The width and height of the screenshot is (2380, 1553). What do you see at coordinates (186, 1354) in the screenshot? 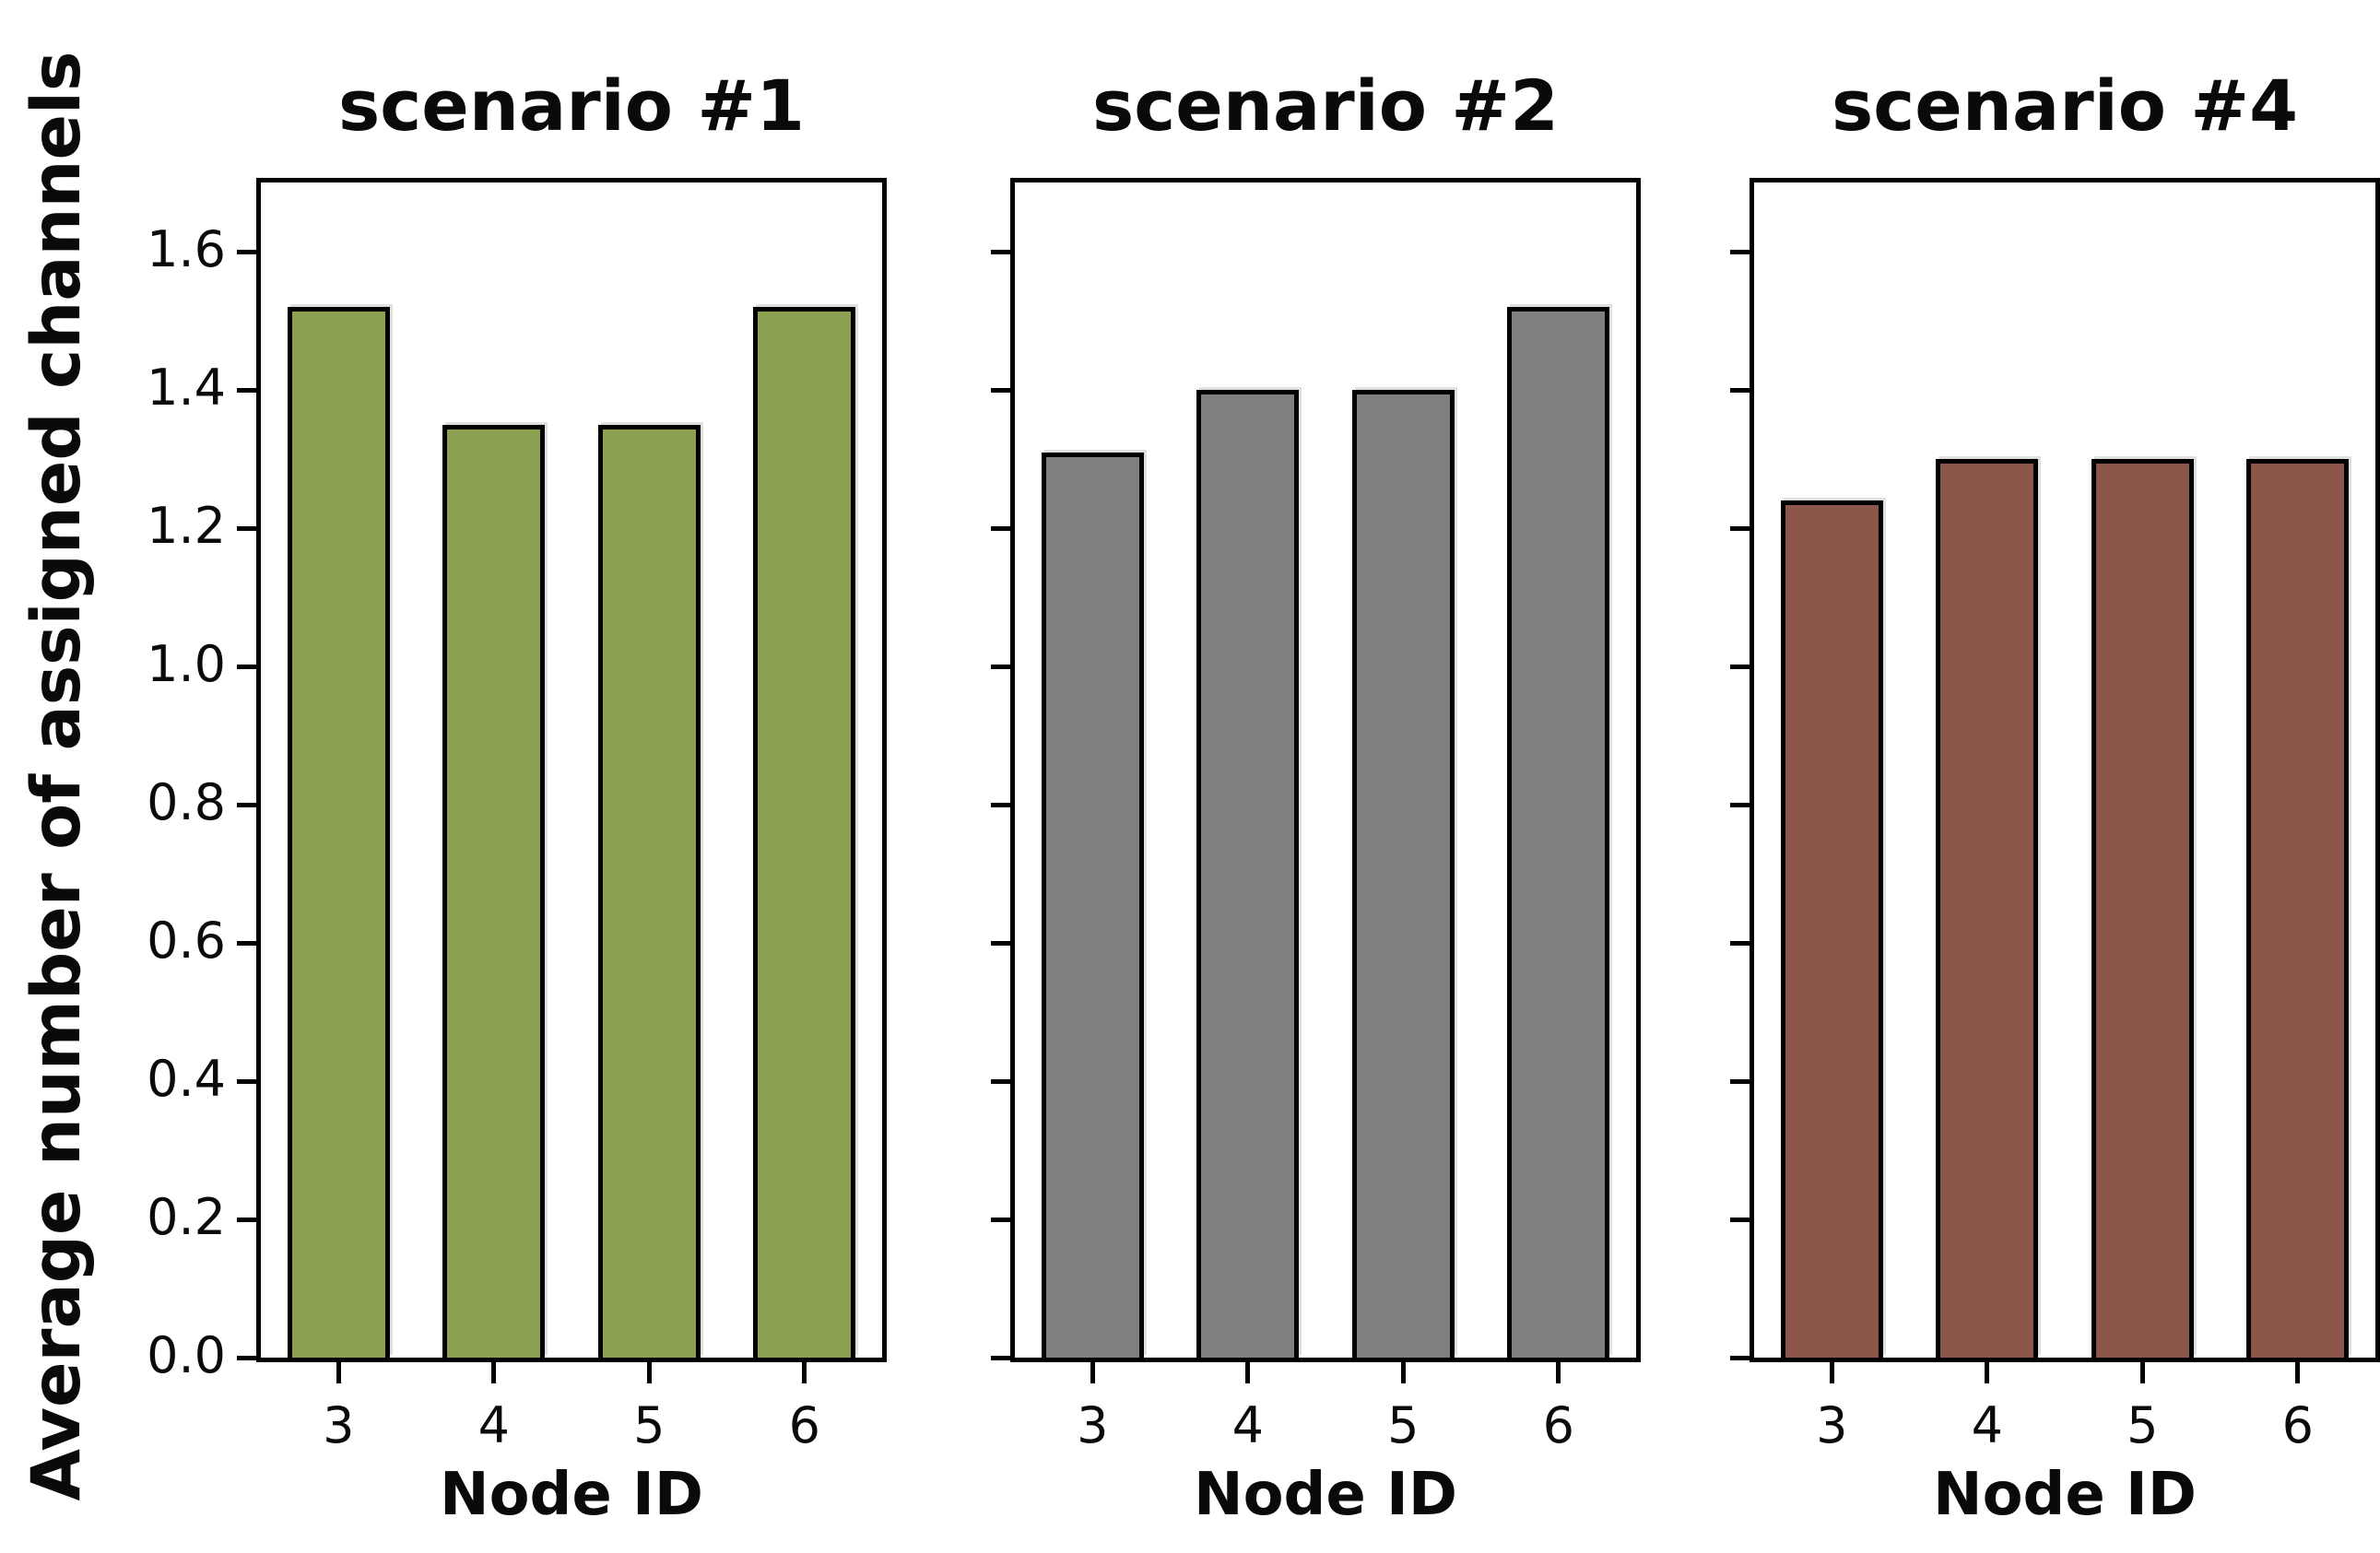
I see `y-tick-label: 0.0` at bounding box center [186, 1354].